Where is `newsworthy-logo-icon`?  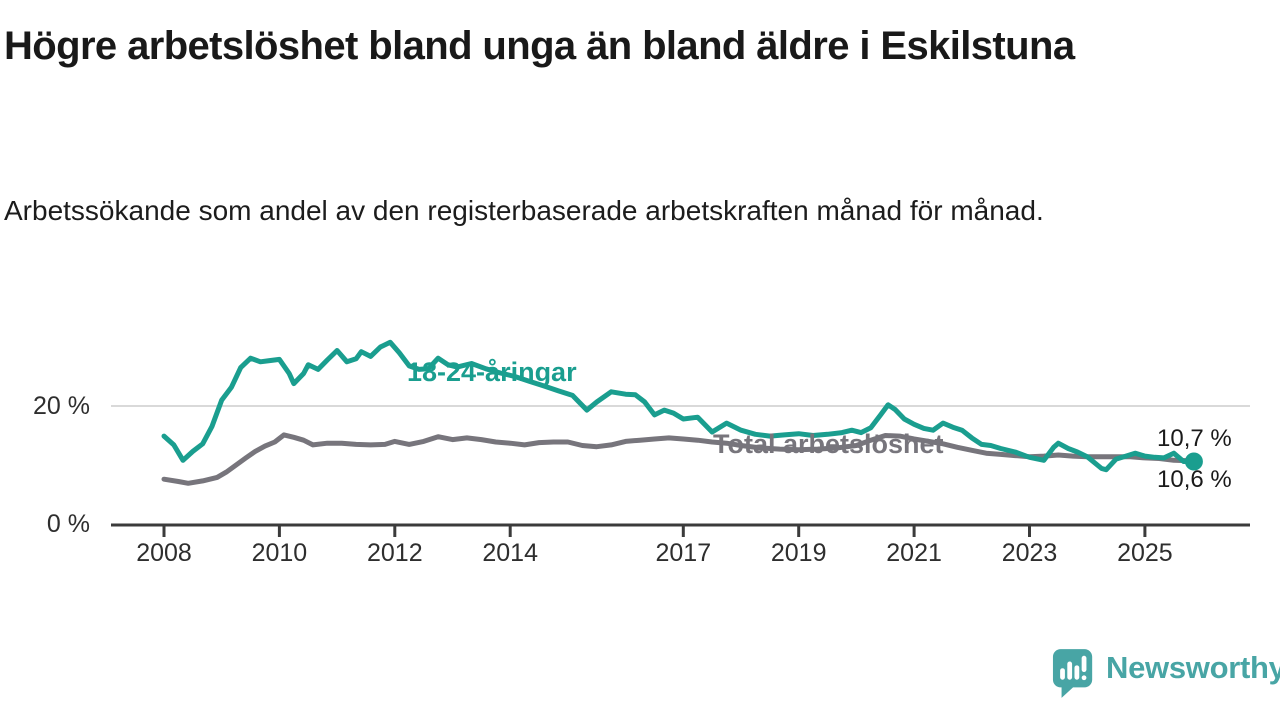 newsworthy-logo-icon is located at coordinates (1072, 673).